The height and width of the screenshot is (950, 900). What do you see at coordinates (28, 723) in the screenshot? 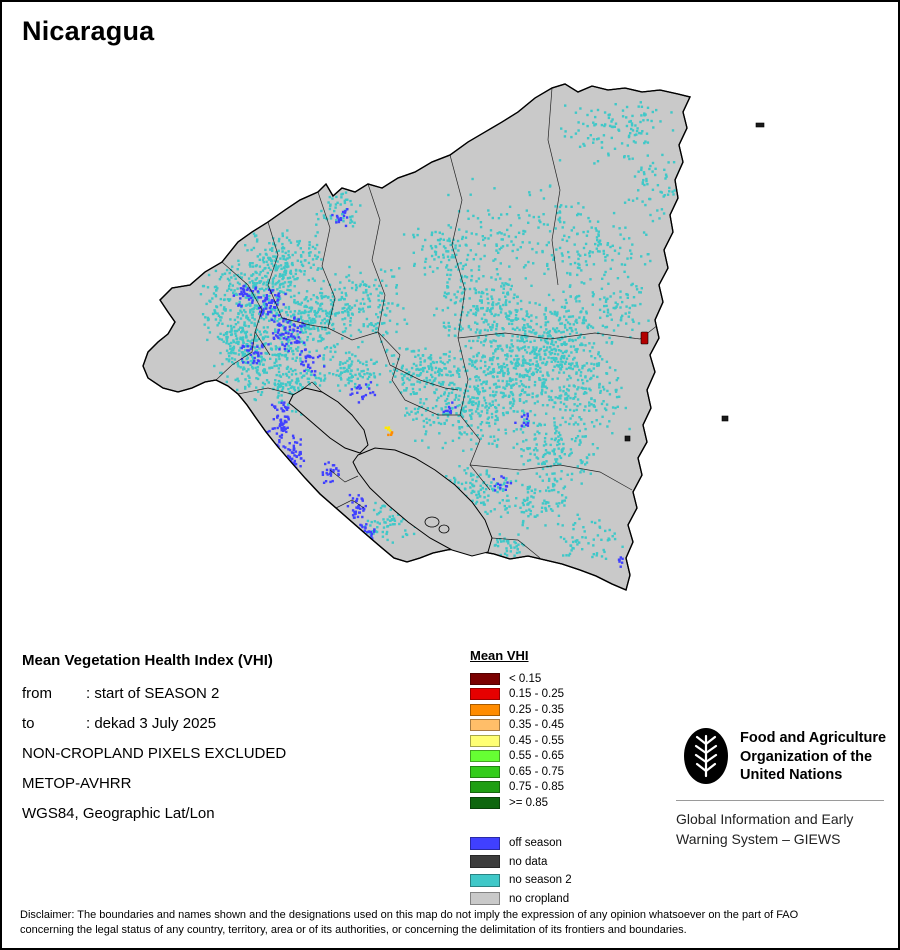
I see `param-label: to` at bounding box center [28, 723].